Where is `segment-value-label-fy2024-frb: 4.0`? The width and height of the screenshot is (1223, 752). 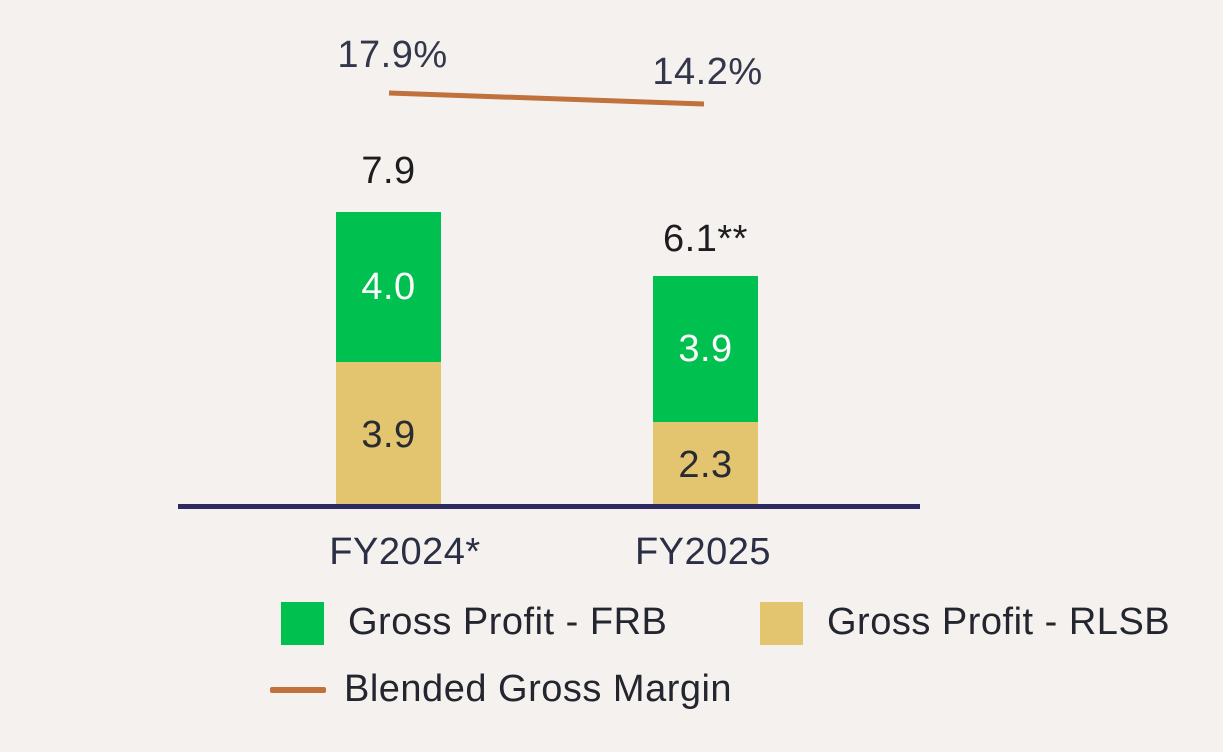
segment-value-label-fy2024-frb: 4.0 is located at coordinates (388, 287).